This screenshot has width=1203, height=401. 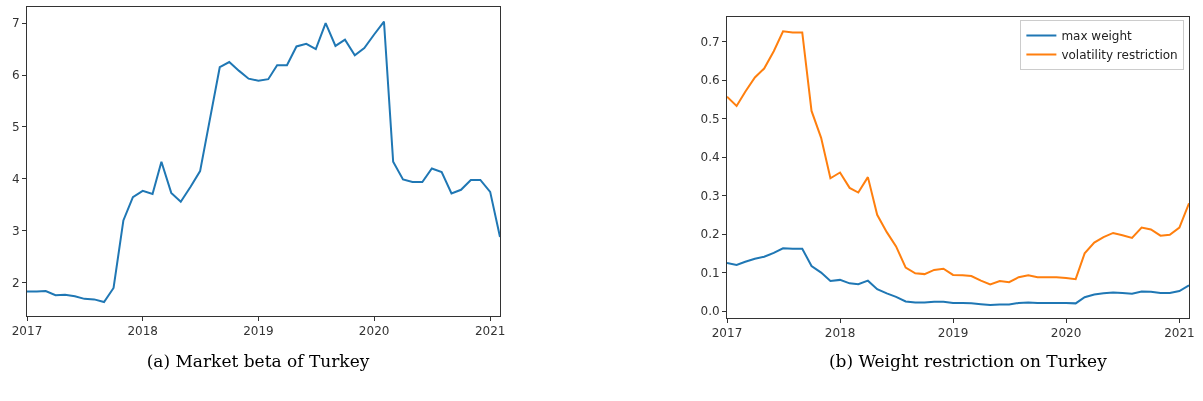 I want to click on y-tick-label: 0.2, so click(x=710, y=234).